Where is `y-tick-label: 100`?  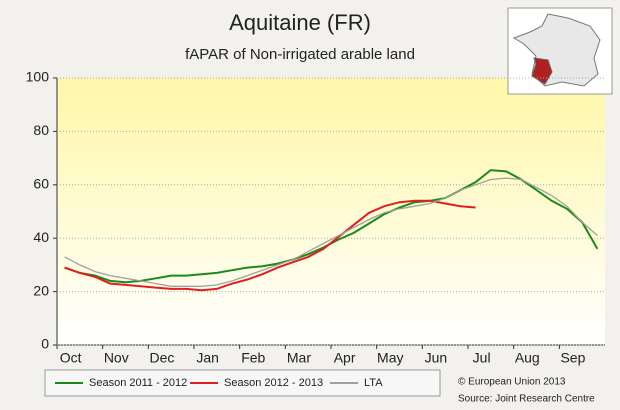 y-tick-label: 100 is located at coordinates (38, 77).